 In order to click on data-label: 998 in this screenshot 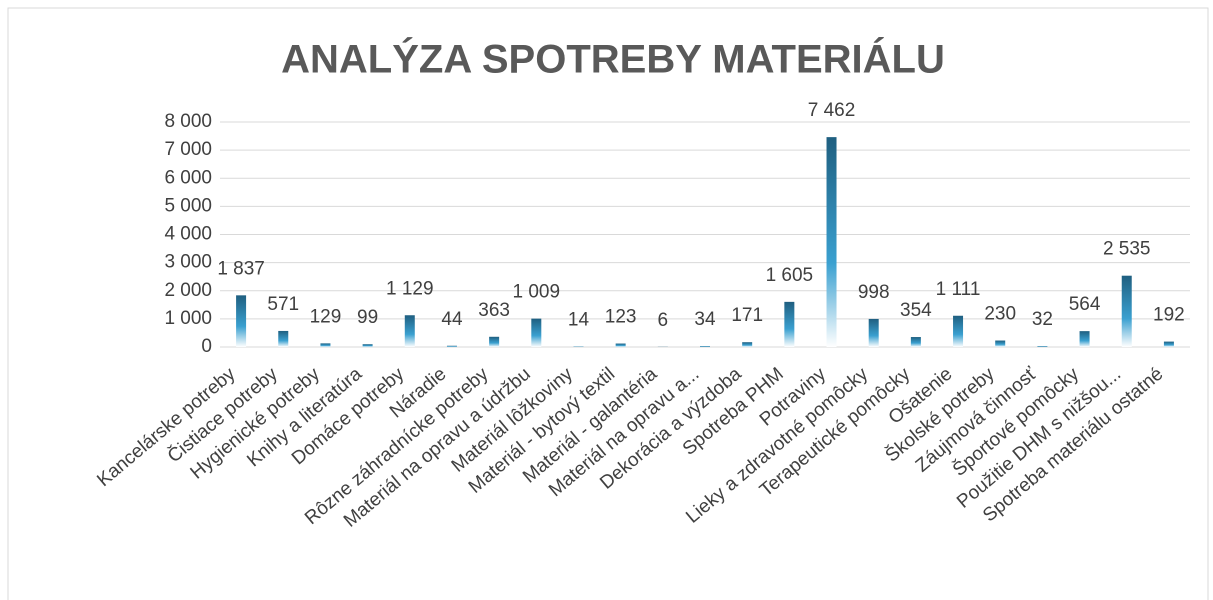, I will do `click(874, 292)`.